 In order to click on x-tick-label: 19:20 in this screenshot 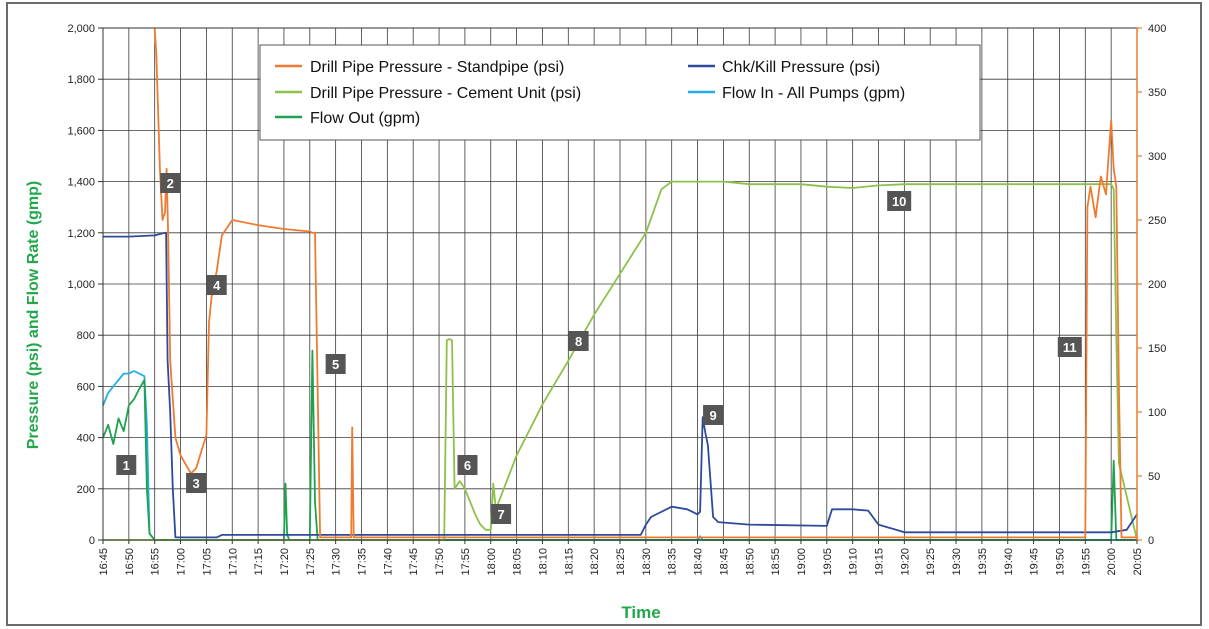, I will do `click(905, 562)`.